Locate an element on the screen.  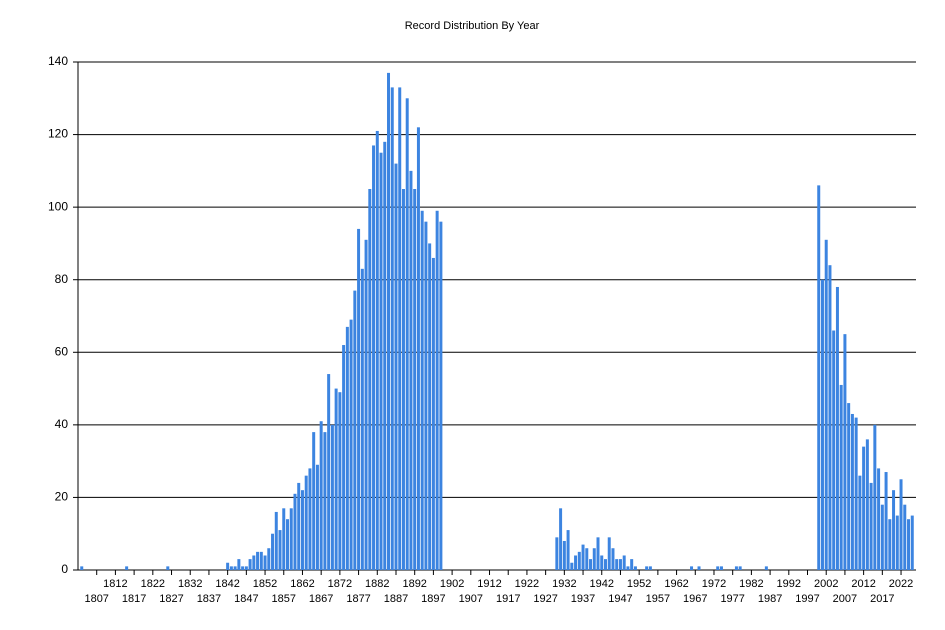
x-tick-label: 1832 is located at coordinates (190, 584).